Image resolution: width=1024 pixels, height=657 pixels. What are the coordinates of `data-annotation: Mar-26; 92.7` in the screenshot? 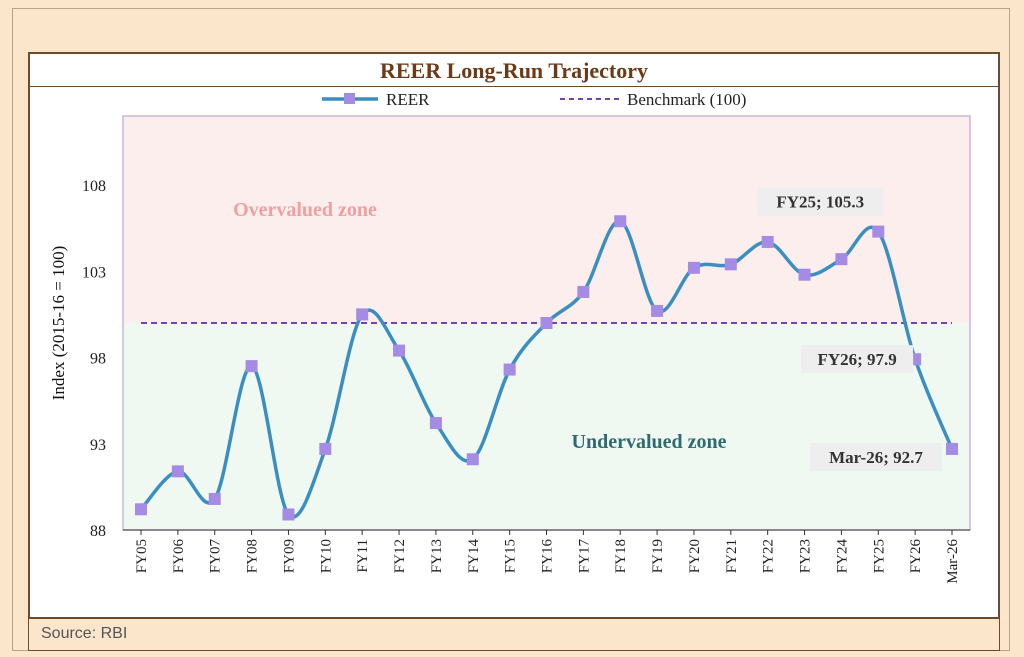 It's located at (876, 457).